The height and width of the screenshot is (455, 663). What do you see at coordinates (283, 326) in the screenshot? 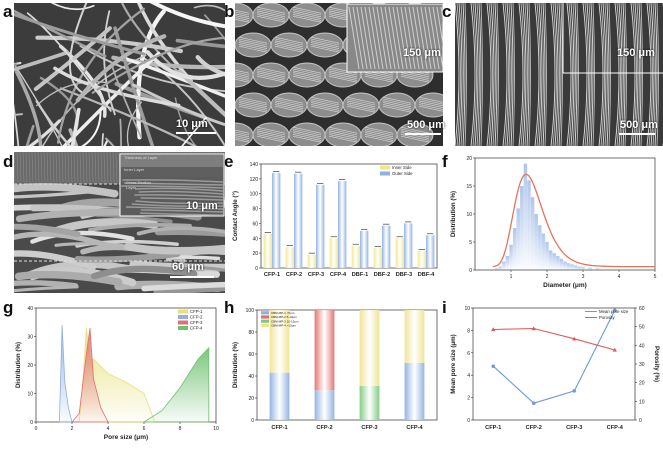
I see `legend-label: CBM-MP-4 >15μm` at bounding box center [283, 326].